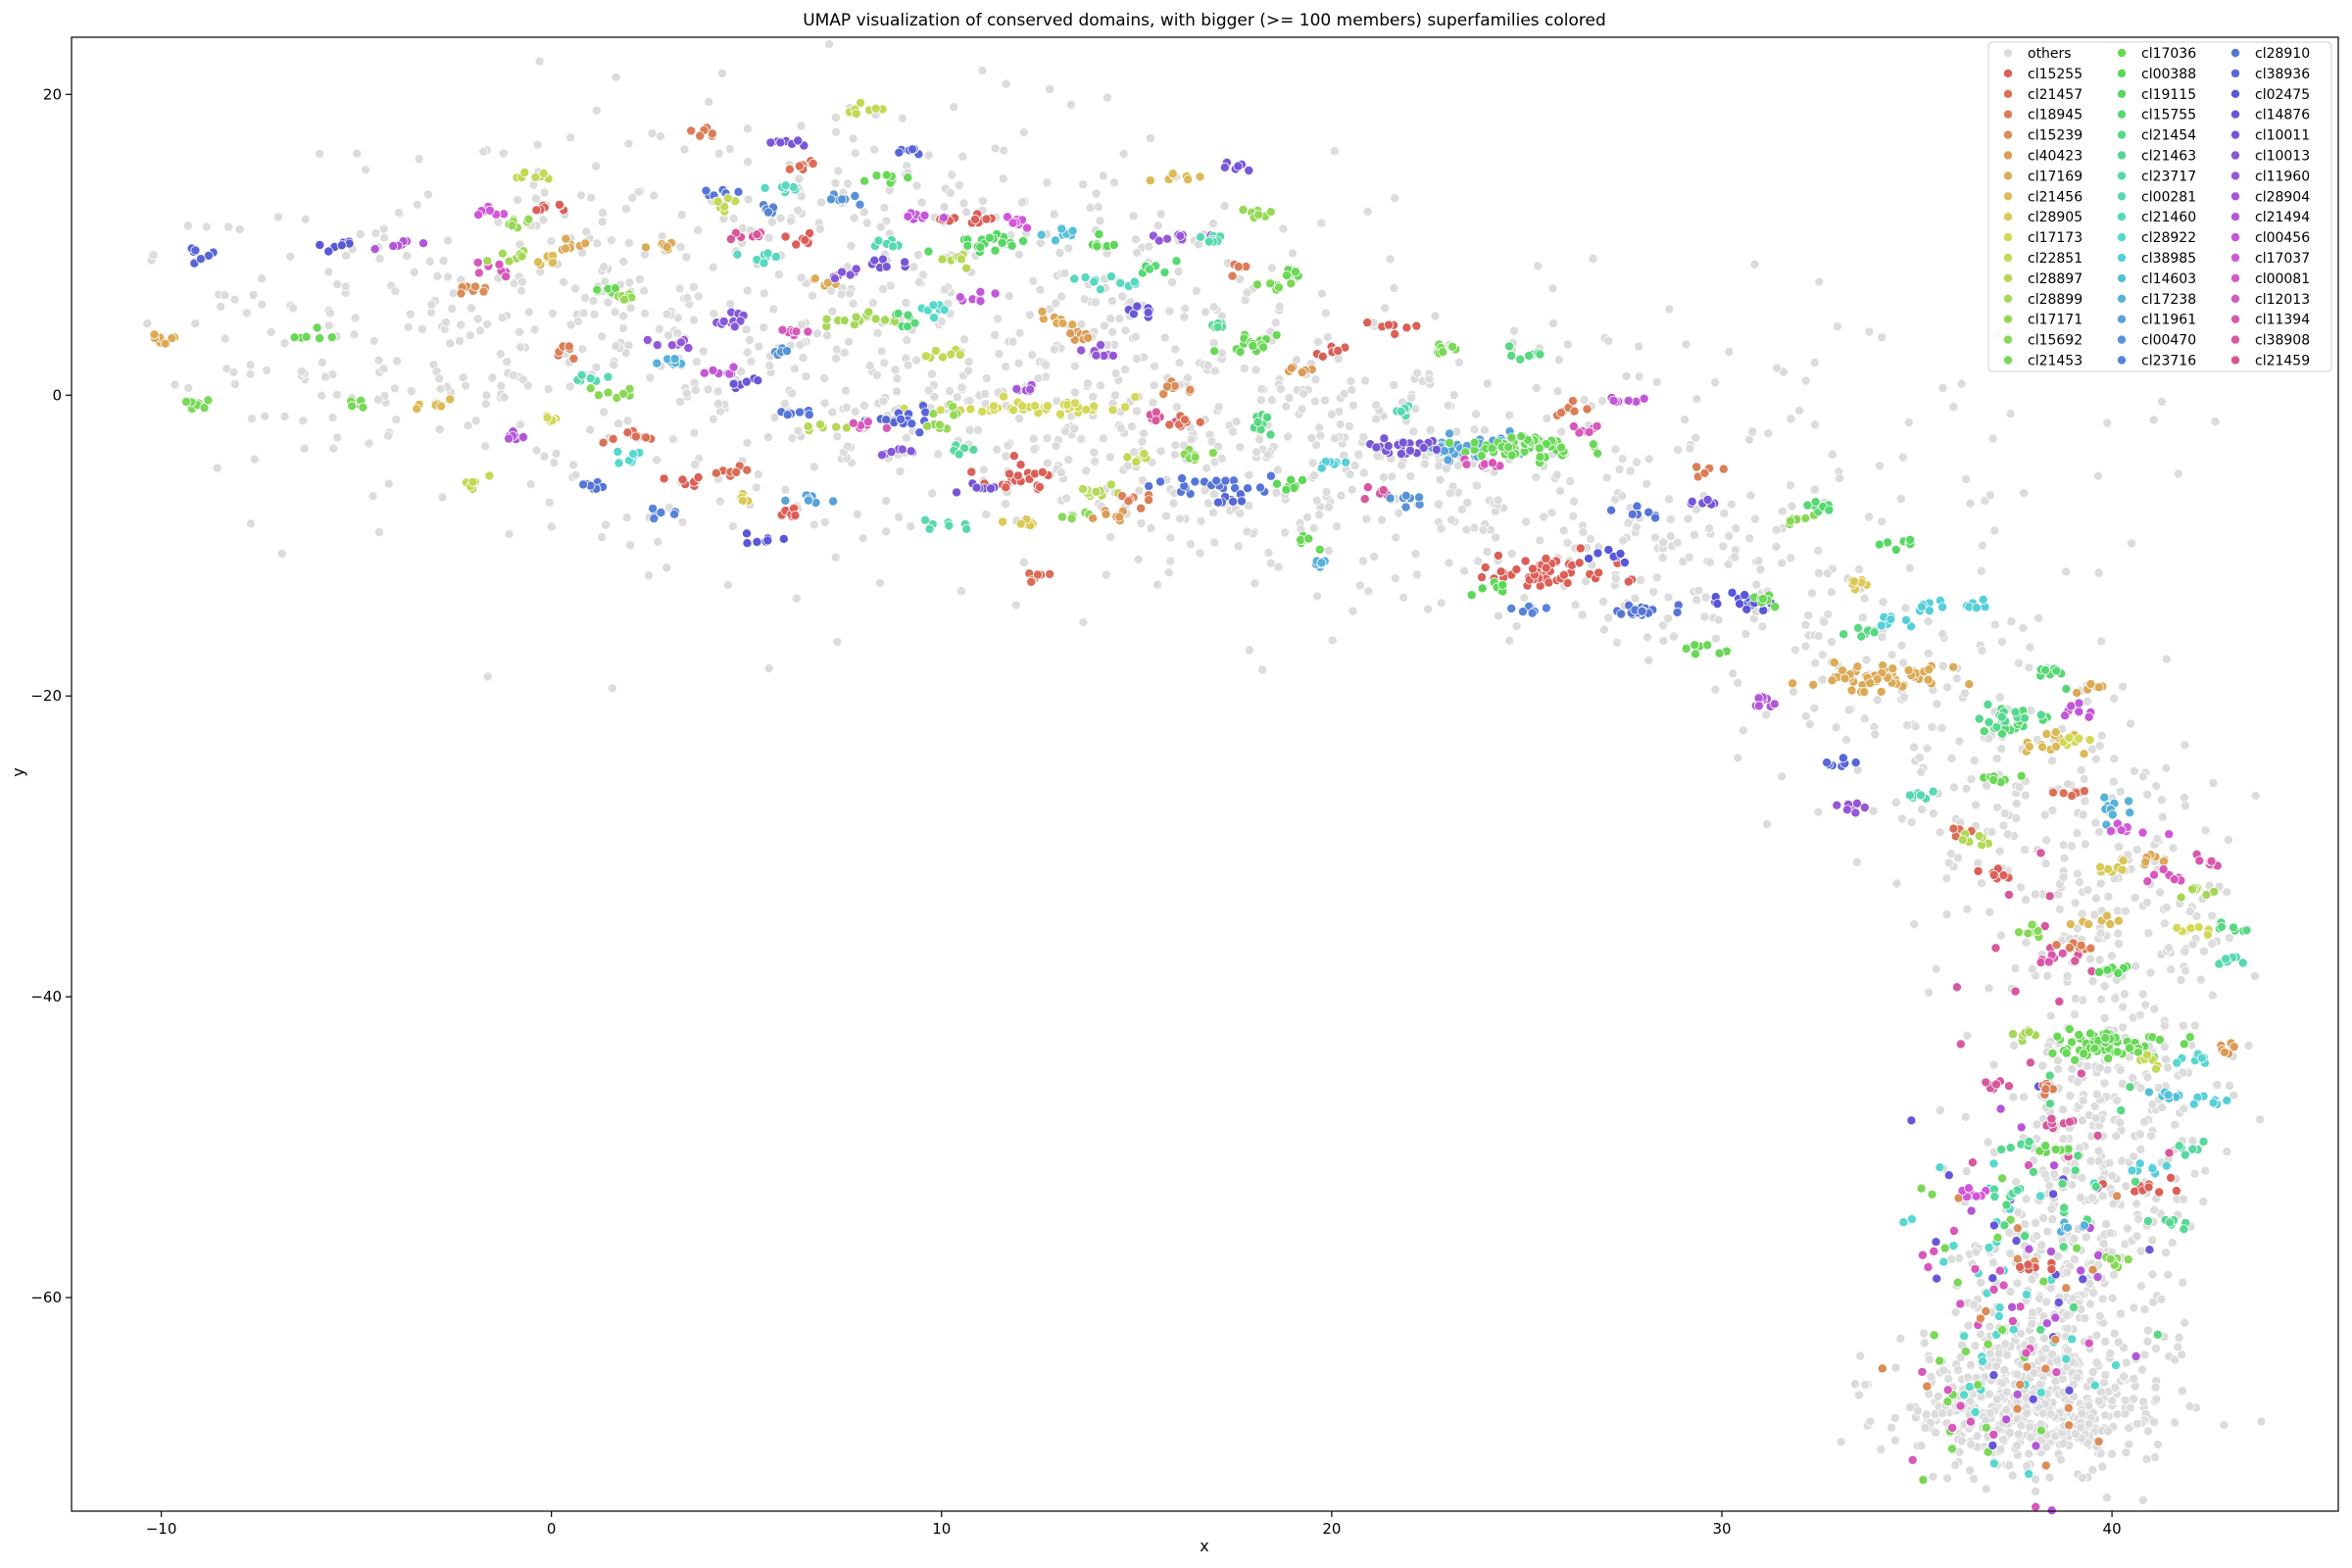 The height and width of the screenshot is (1568, 2352). I want to click on point-cl11961, so click(833, 501).